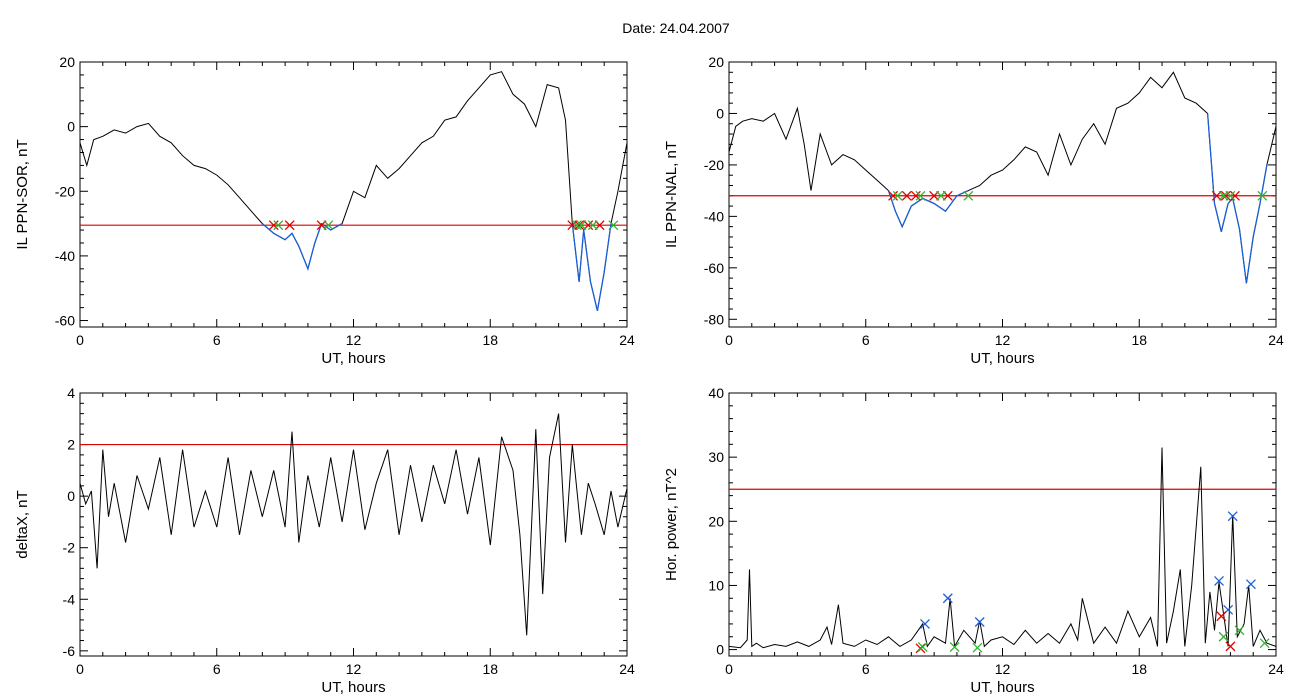 The width and height of the screenshot is (1300, 700). I want to click on figure-title: Date: 24.04.2007, so click(676, 28).